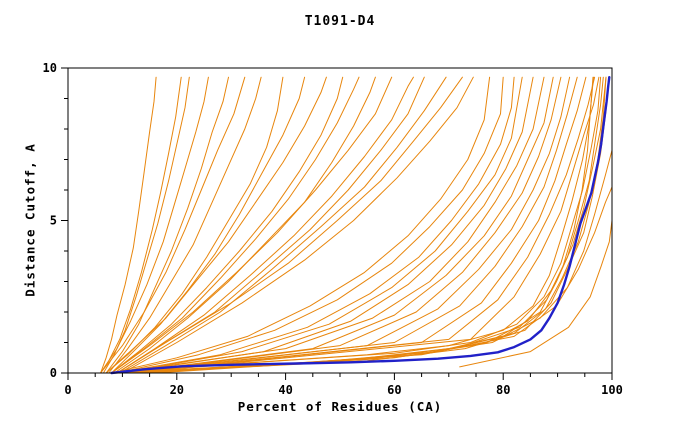 The width and height of the screenshot is (680, 440). Describe the element at coordinates (394, 390) in the screenshot. I see `x-tick-label: 60` at that location.